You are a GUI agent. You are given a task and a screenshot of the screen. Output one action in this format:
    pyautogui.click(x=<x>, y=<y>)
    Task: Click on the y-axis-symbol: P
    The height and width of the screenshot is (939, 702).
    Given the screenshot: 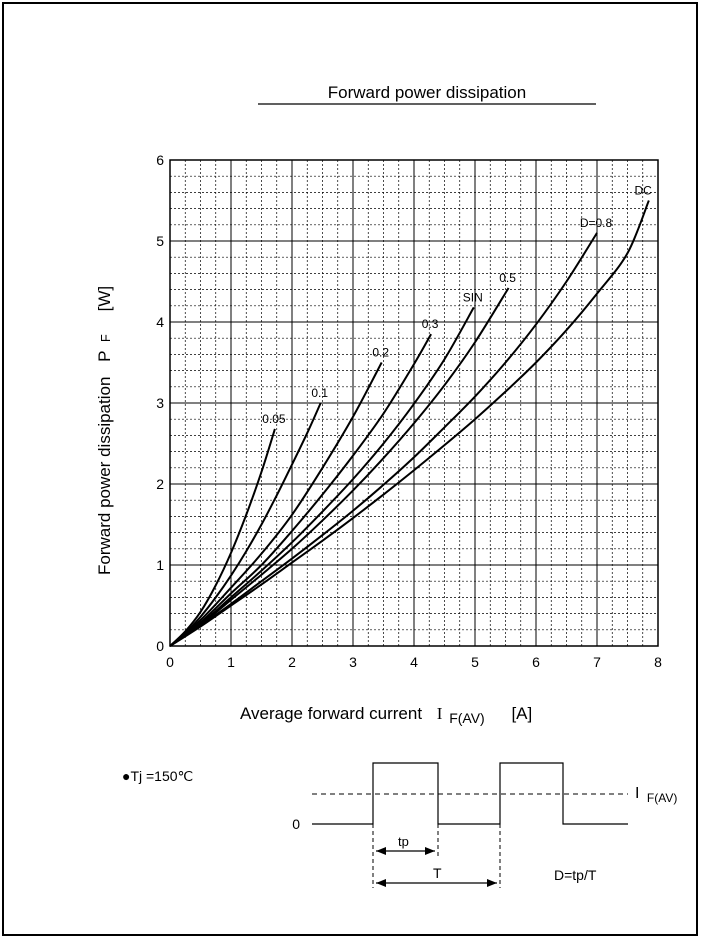 What is the action you would take?
    pyautogui.click(x=104, y=356)
    